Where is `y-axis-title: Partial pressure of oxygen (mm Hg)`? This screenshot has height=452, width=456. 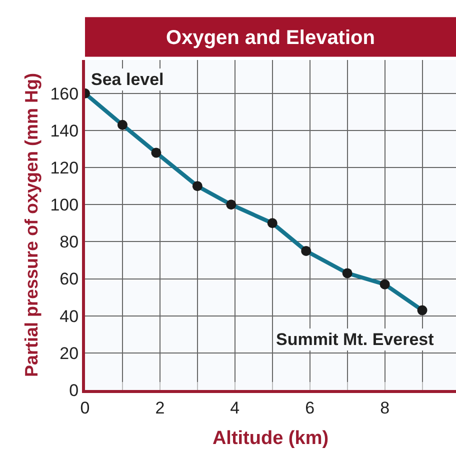
y-axis-title: Partial pressure of oxygen (mm Hg) is located at coordinates (31, 225).